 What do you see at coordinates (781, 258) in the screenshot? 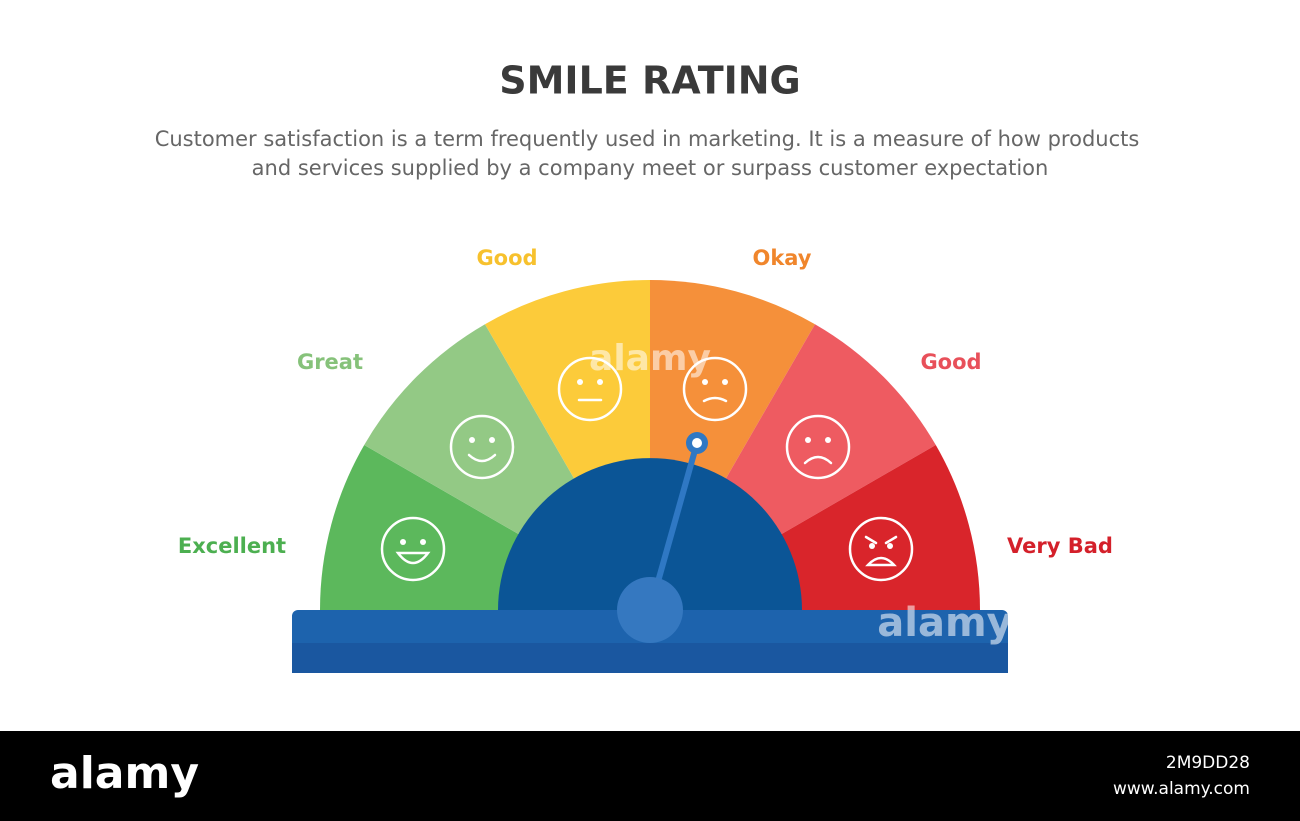
I see `segment-label: Okay` at bounding box center [781, 258].